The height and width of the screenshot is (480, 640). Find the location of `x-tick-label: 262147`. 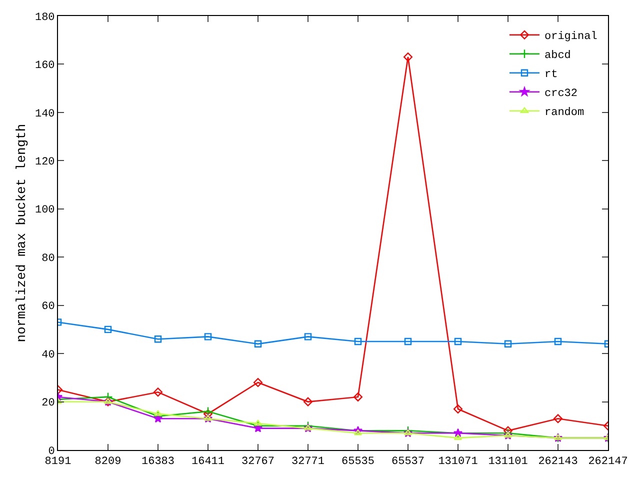

x-tick-label: 262147 is located at coordinates (608, 462).